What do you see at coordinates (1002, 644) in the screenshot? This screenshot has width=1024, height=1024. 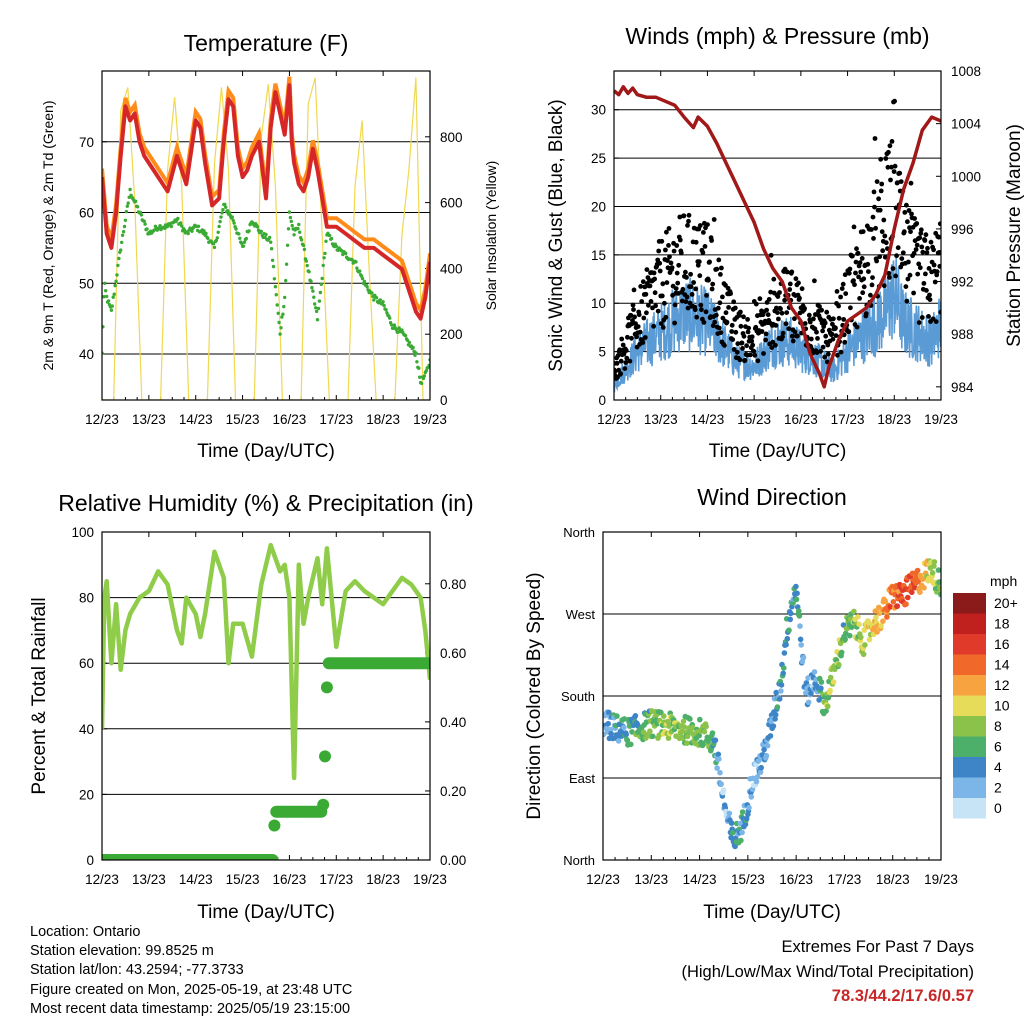 I see `legend-label: 16` at bounding box center [1002, 644].